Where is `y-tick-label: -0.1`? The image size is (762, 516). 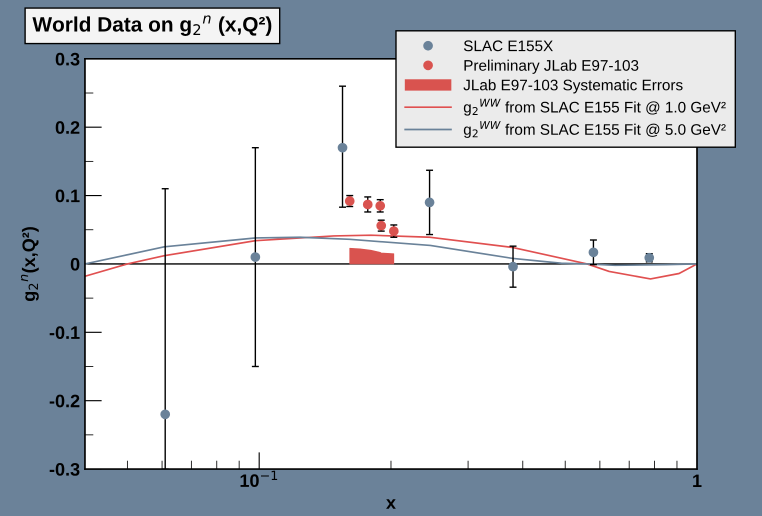
y-tick-label: -0.1 is located at coordinates (65, 333).